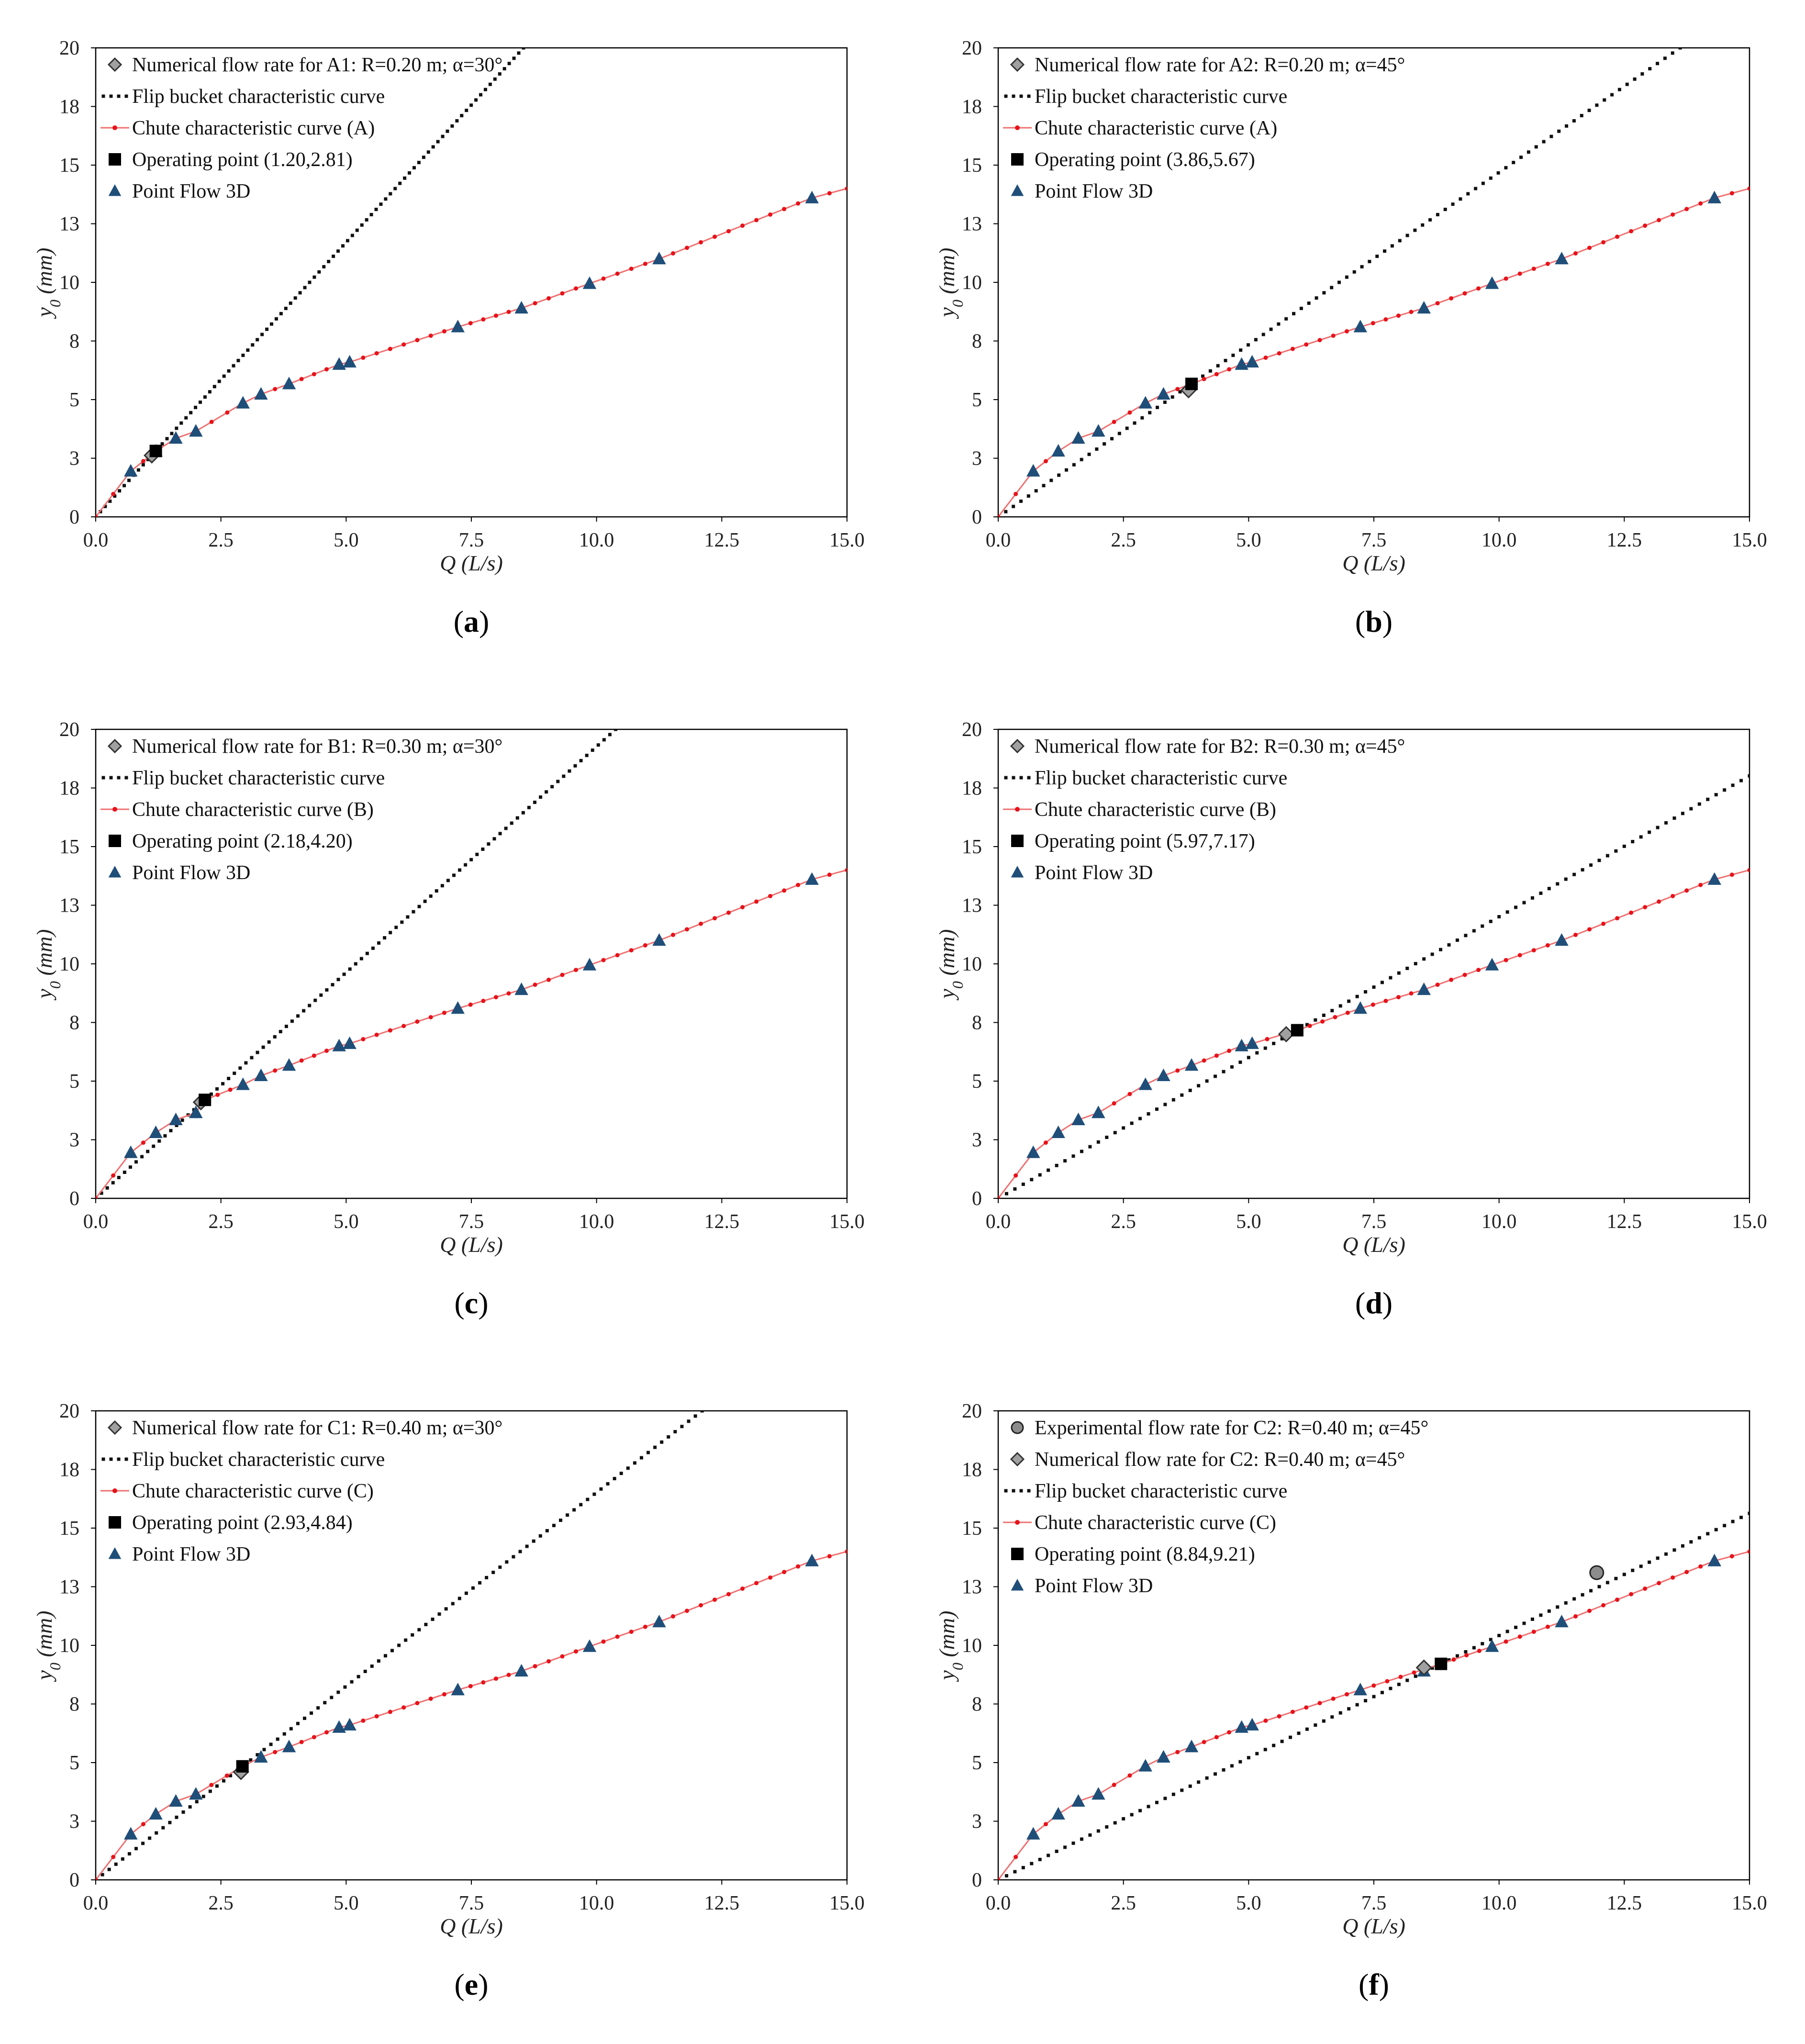  What do you see at coordinates (69, 107) in the screenshot?
I see `y-tick-label: 18` at bounding box center [69, 107].